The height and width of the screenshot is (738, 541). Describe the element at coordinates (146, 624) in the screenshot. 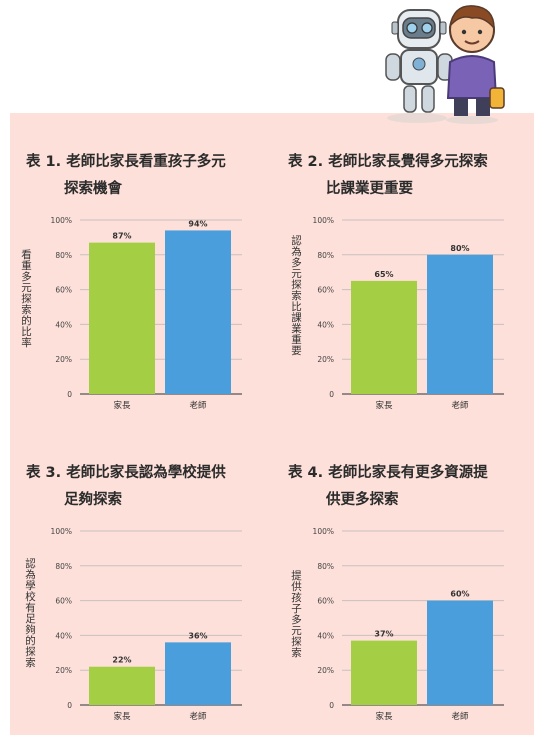

I see `bar-chart-svg: 0 20% 40% 60% 80% 100% 22% 家長 36% 老師` at that location.